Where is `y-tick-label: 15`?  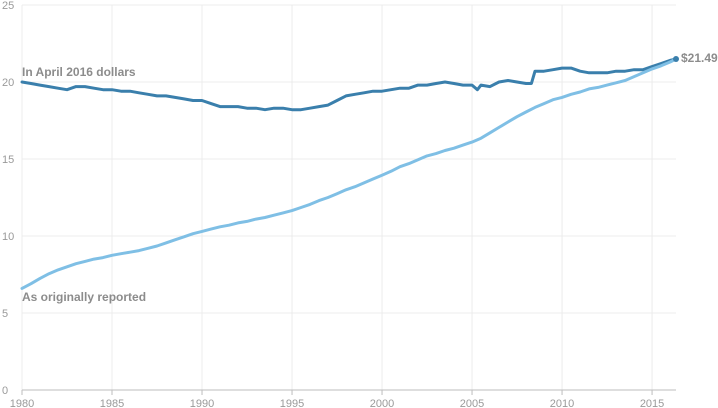
y-tick-label: 15 is located at coordinates (8, 160).